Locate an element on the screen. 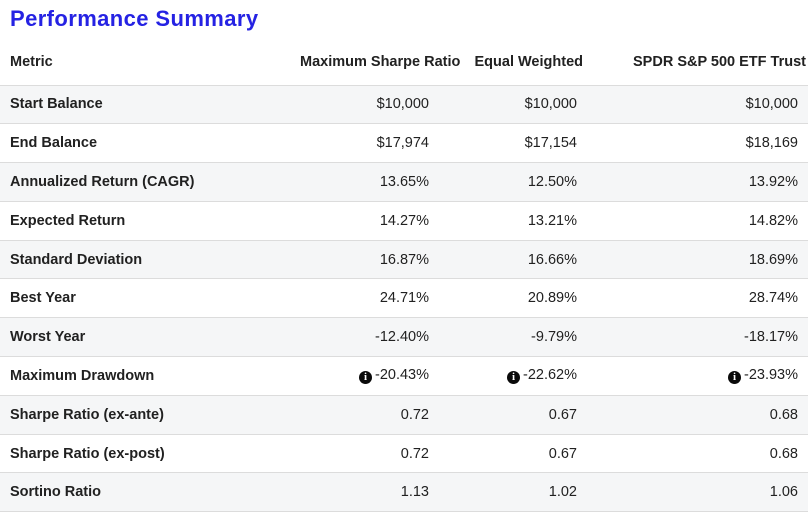 This screenshot has width=808, height=517. metric-value: 28.74% is located at coordinates (696, 298).